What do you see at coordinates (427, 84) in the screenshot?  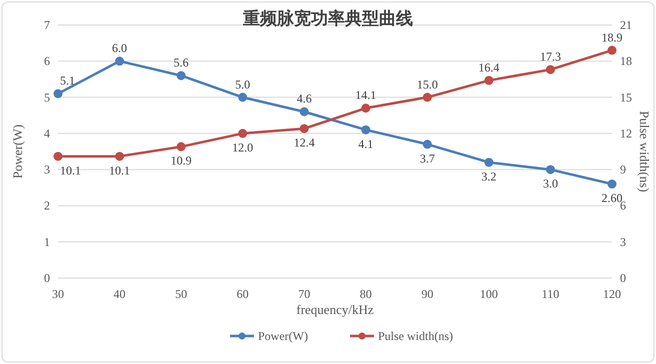 I see `data-label: 15.0` at bounding box center [427, 84].